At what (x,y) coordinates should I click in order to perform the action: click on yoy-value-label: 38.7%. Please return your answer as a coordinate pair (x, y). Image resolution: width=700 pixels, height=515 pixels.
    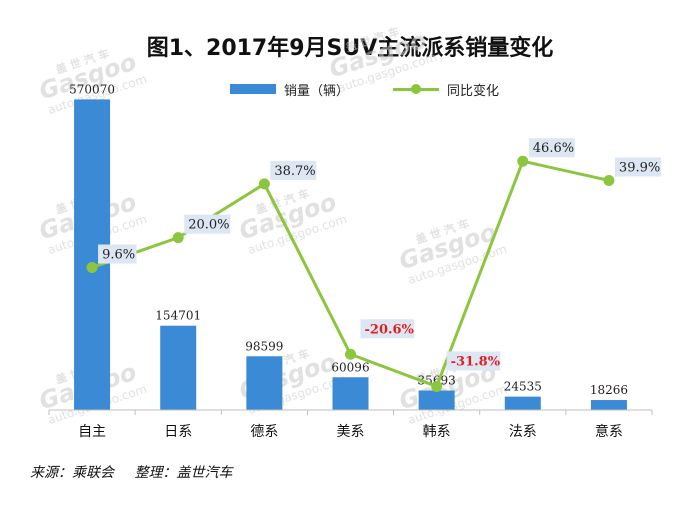
    Looking at the image, I should click on (294, 171).